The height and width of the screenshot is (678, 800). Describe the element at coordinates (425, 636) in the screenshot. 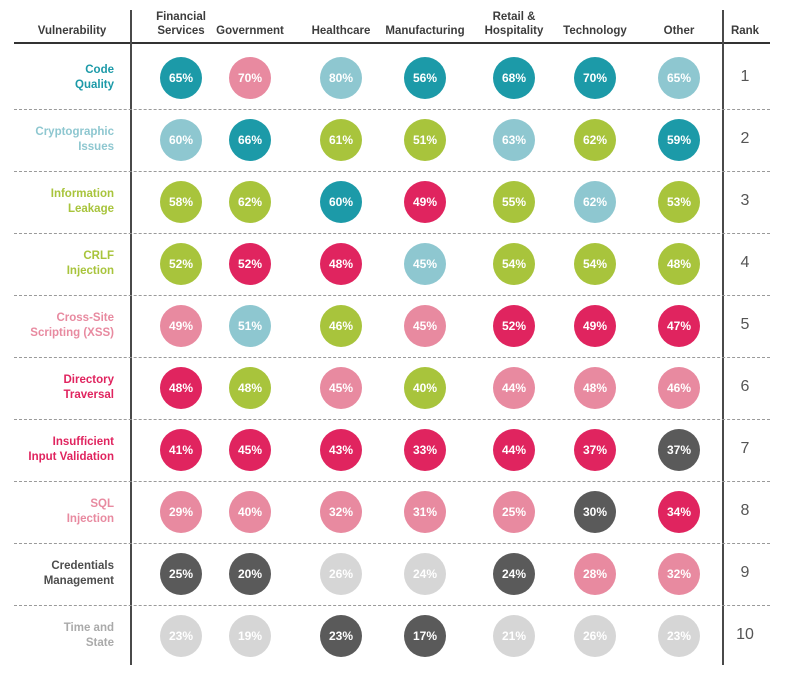

I see `percentage-bubble: 17%` at that location.